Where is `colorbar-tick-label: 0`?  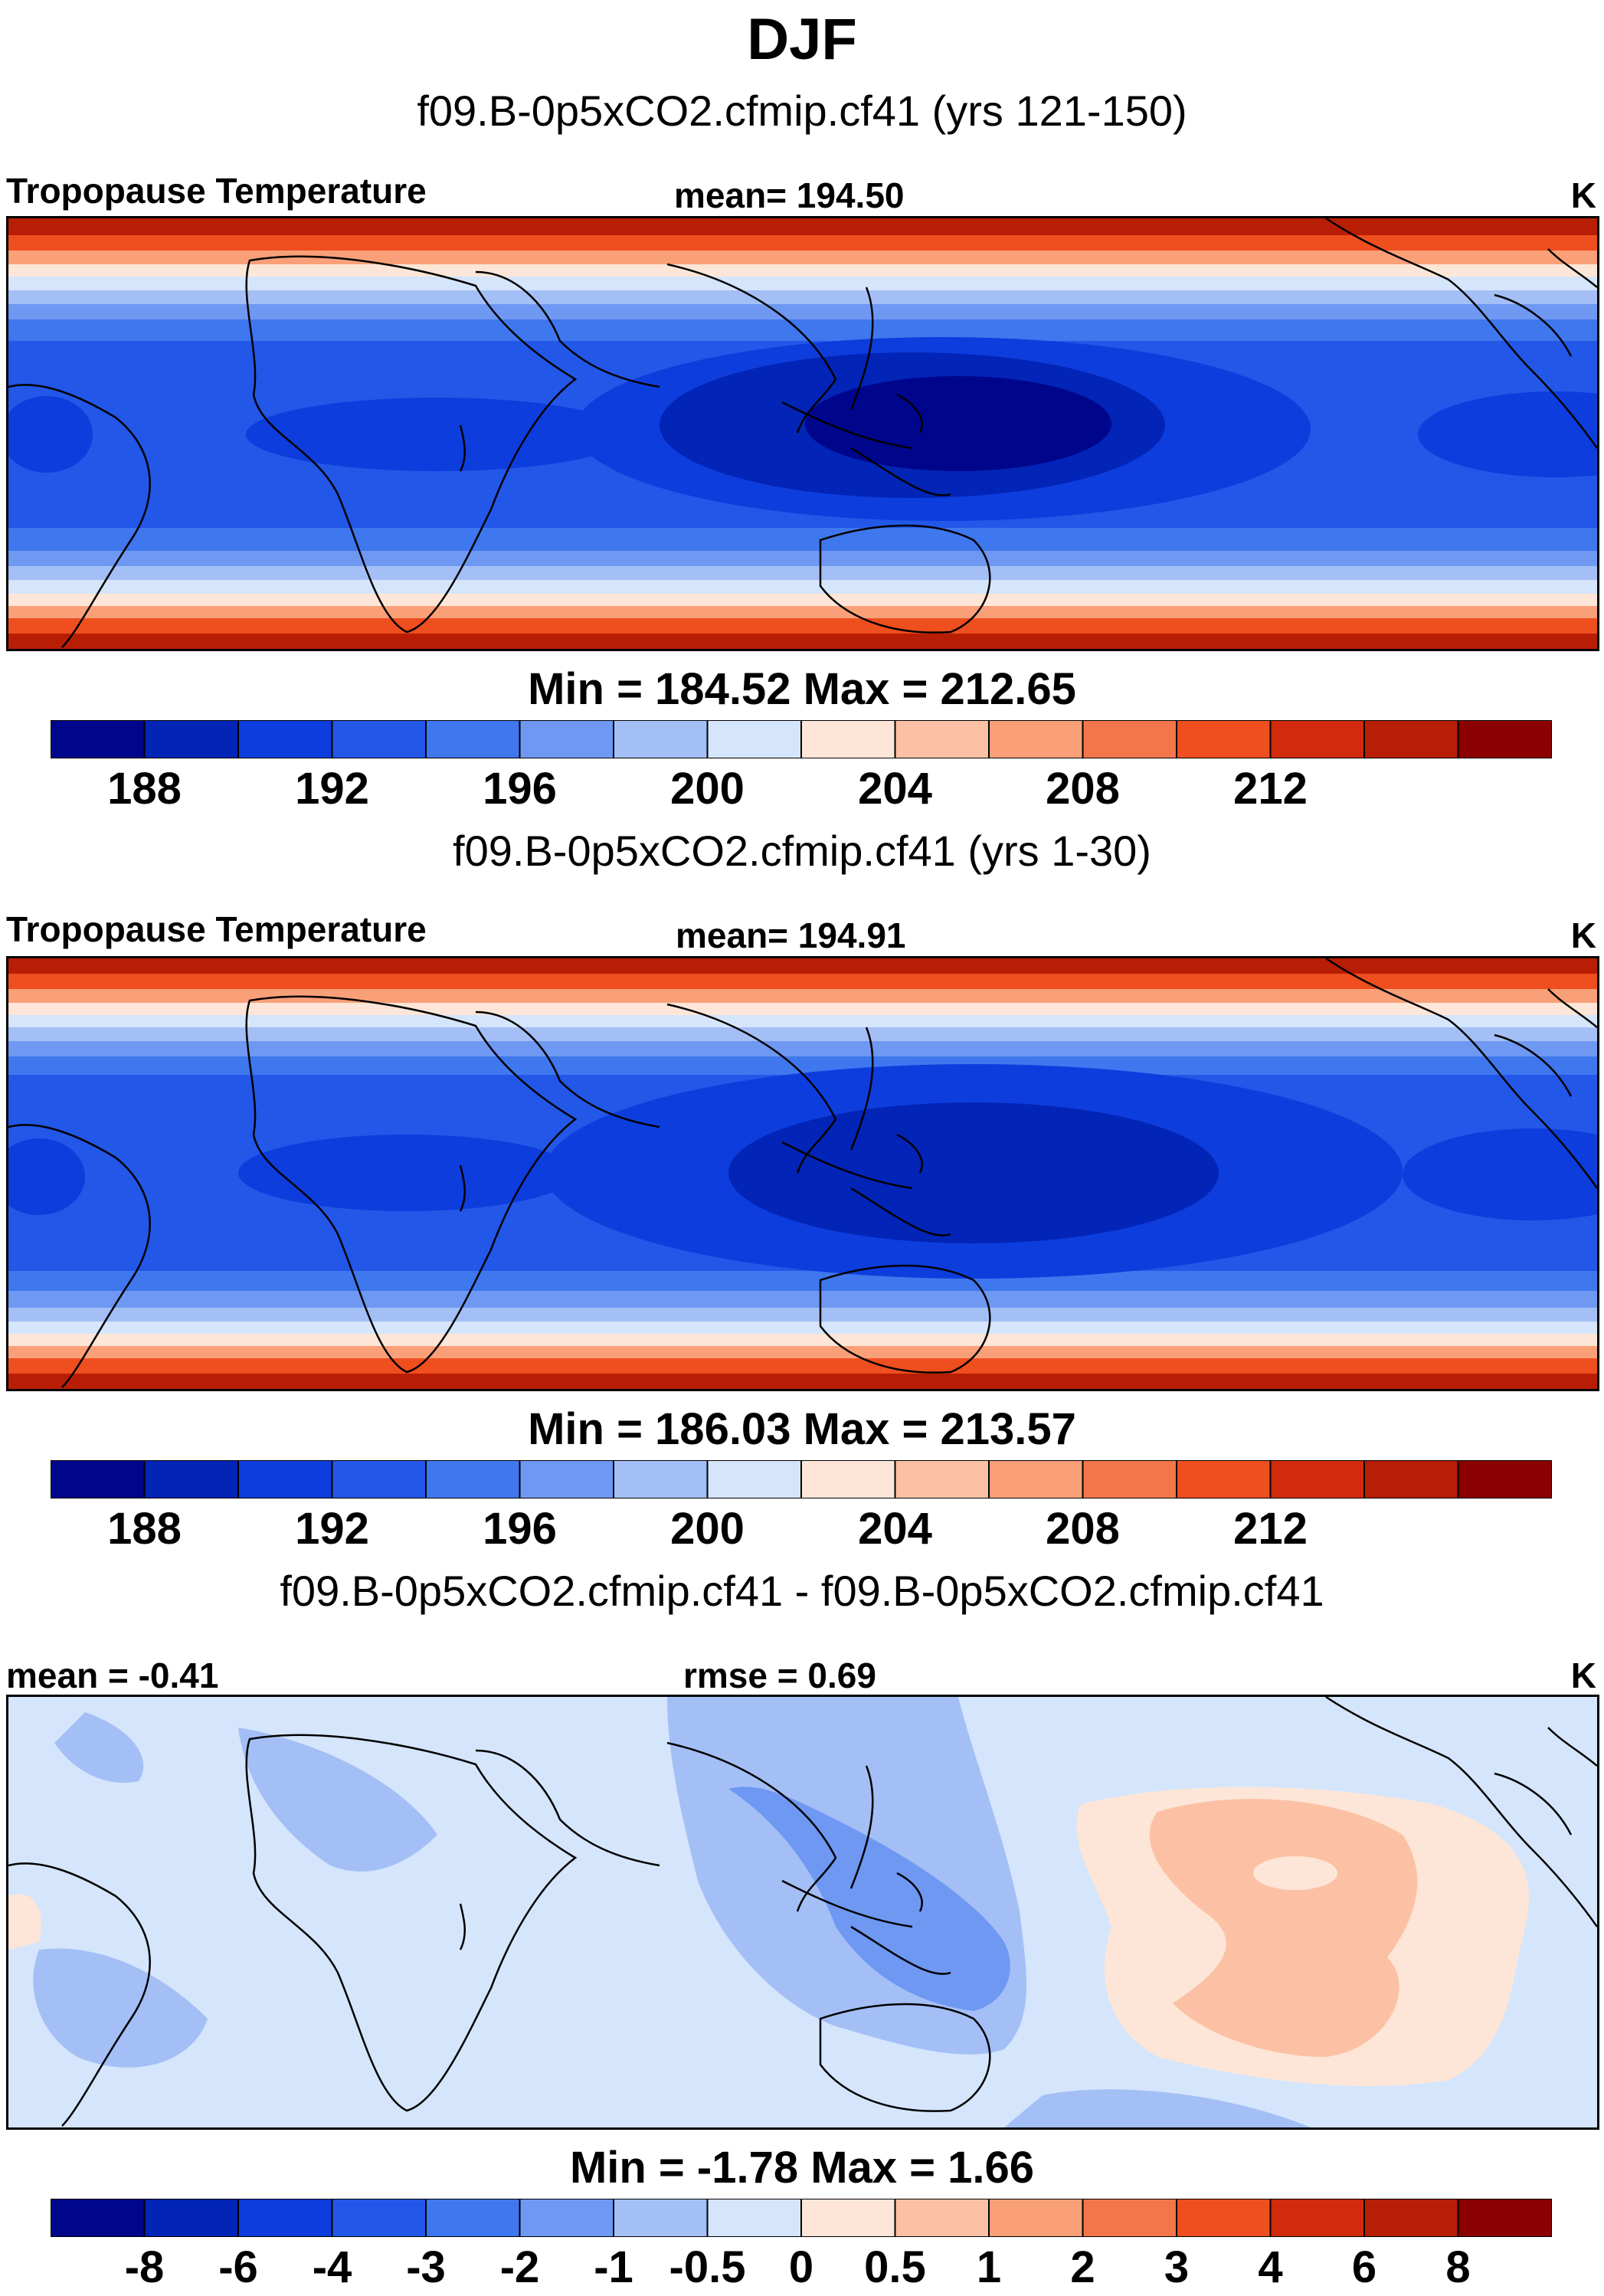
colorbar-tick-label: 0 is located at coordinates (801, 2267).